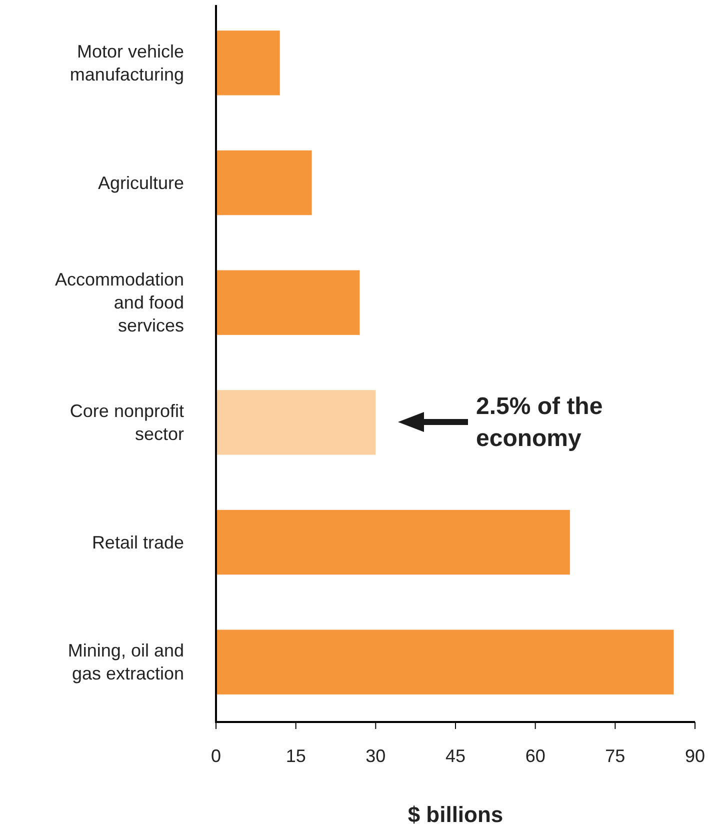 Image resolution: width=714 pixels, height=830 pixels. I want to click on y-tick-label: Mining, oil and gas extraction, so click(126, 662).